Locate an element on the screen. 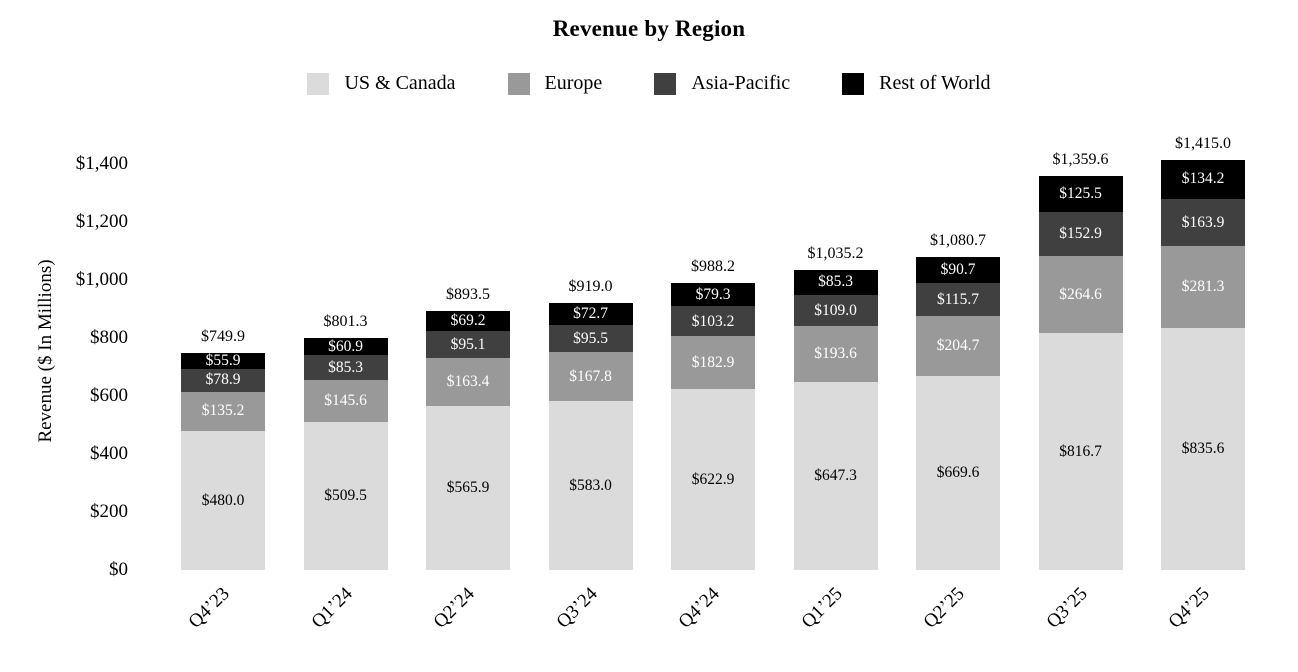 The image size is (1298, 672). legend-label: Europe is located at coordinates (573, 83).